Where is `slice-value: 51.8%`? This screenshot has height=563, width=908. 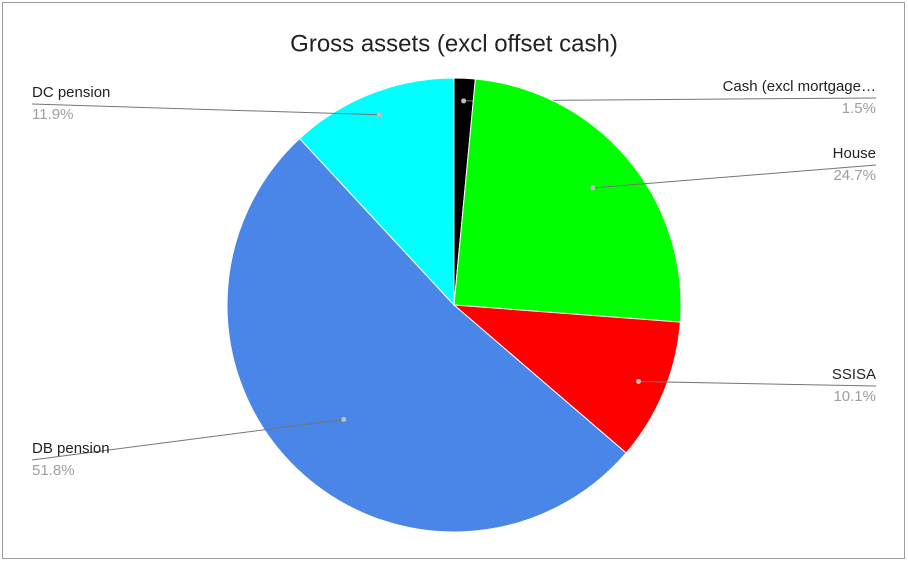 slice-value: 51.8% is located at coordinates (53, 470).